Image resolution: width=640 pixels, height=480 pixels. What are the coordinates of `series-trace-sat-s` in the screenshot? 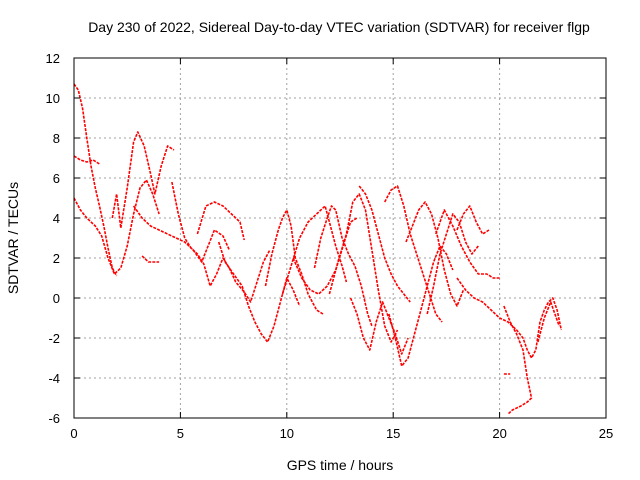 It's located at (435, 254).